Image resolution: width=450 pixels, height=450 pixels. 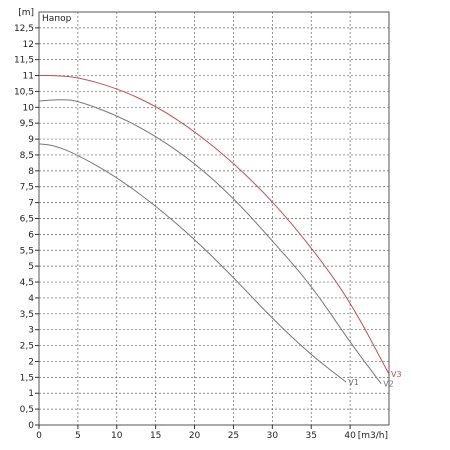 What do you see at coordinates (233, 436) in the screenshot?
I see `x-tick-label: 25` at bounding box center [233, 436].